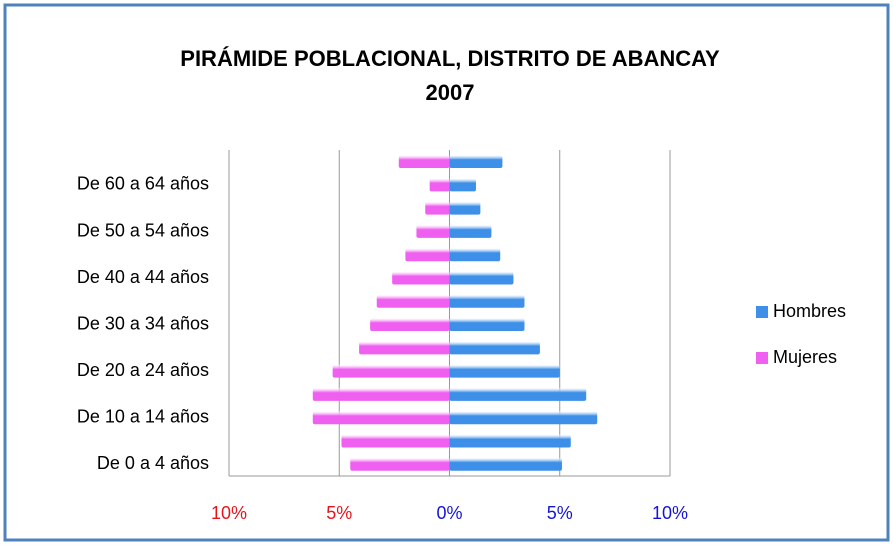 This screenshot has height=545, width=893. I want to click on y-tick-label: De 40 a 44 años, so click(143, 277).